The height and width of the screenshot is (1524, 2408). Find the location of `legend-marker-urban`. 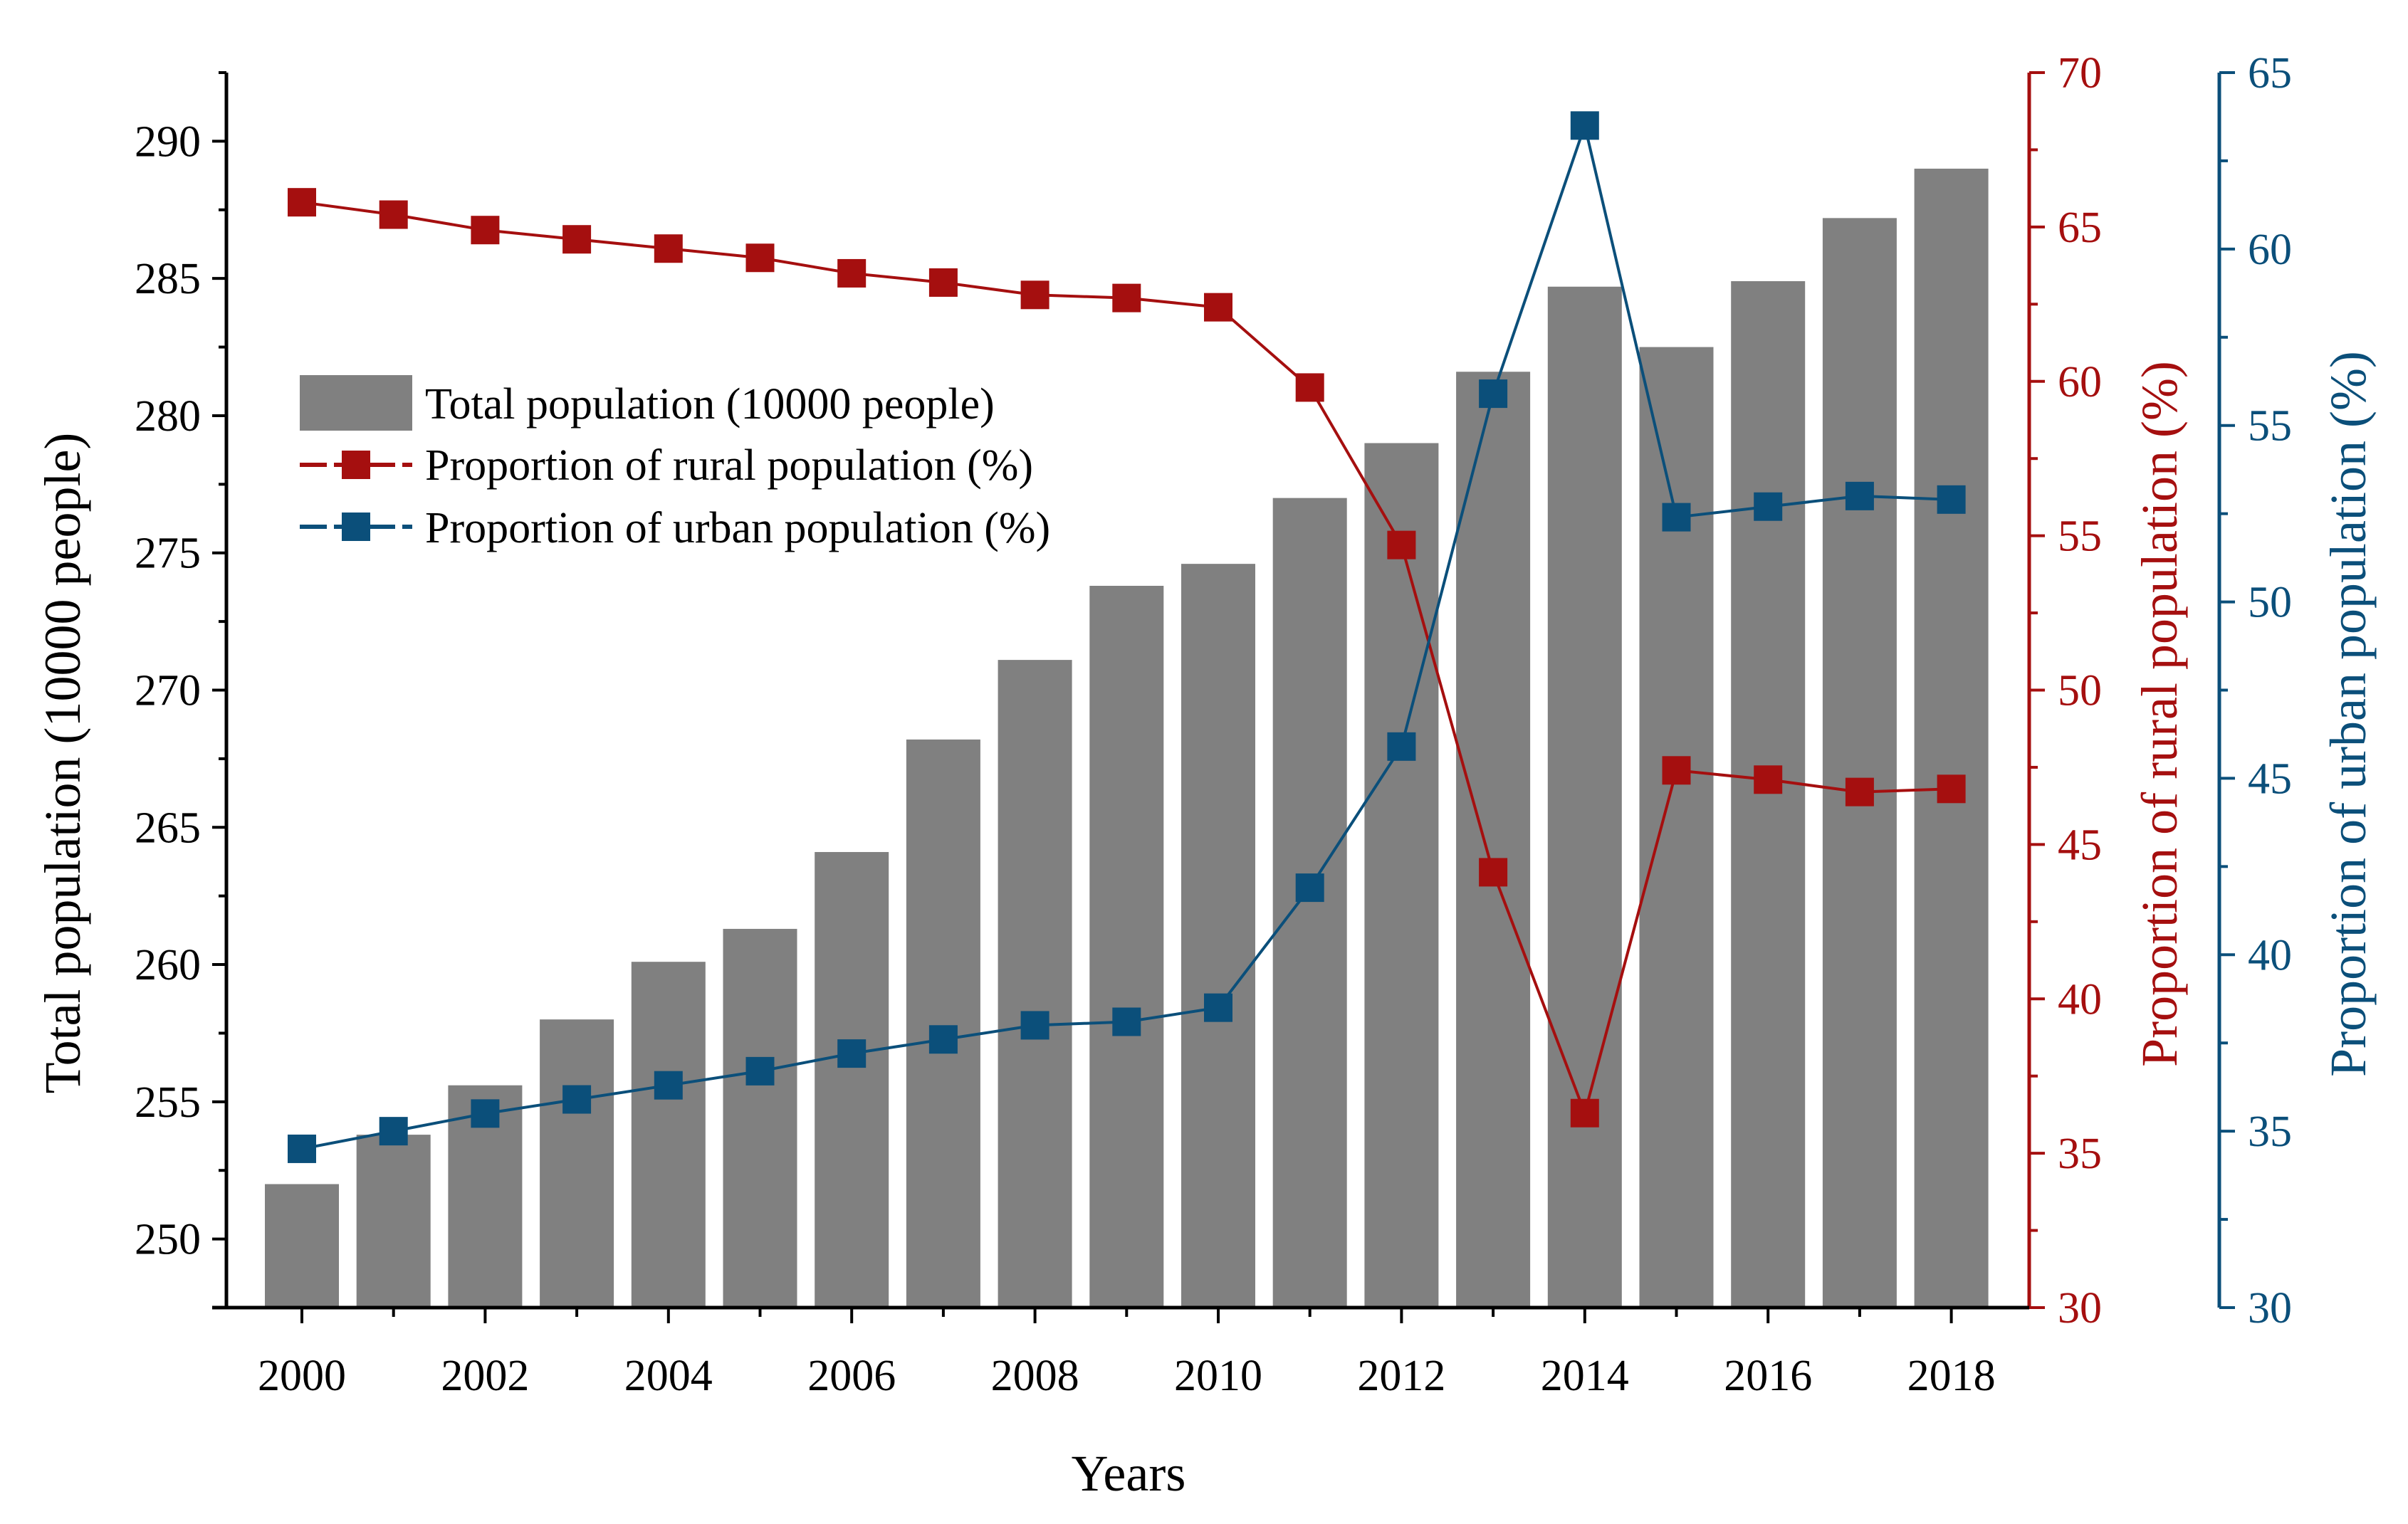

legend-marker-urban is located at coordinates (356, 527).